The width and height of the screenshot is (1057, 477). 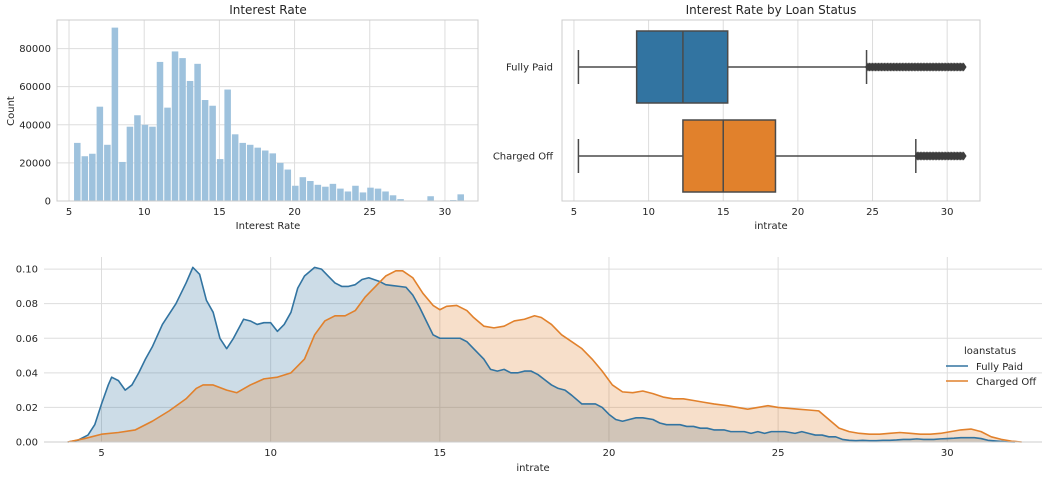 I want to click on legend-label-charged-off: Charged Off, so click(x=1006, y=382).